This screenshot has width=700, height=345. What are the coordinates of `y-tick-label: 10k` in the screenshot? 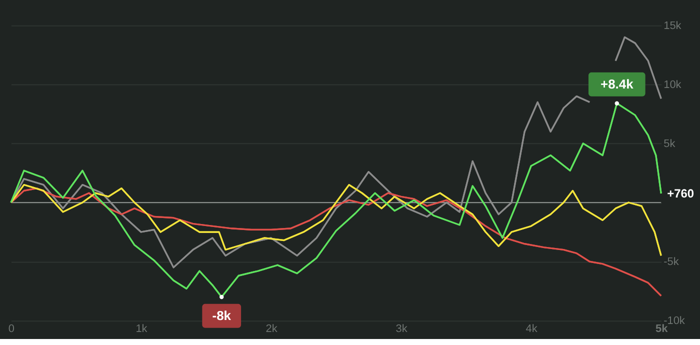 It's located at (673, 84).